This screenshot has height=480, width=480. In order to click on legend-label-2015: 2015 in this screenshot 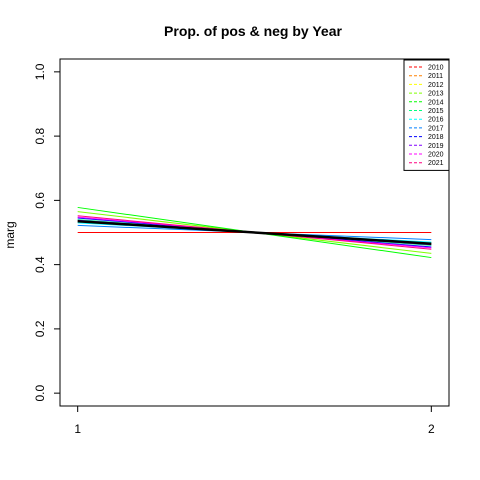, I will do `click(436, 111)`.